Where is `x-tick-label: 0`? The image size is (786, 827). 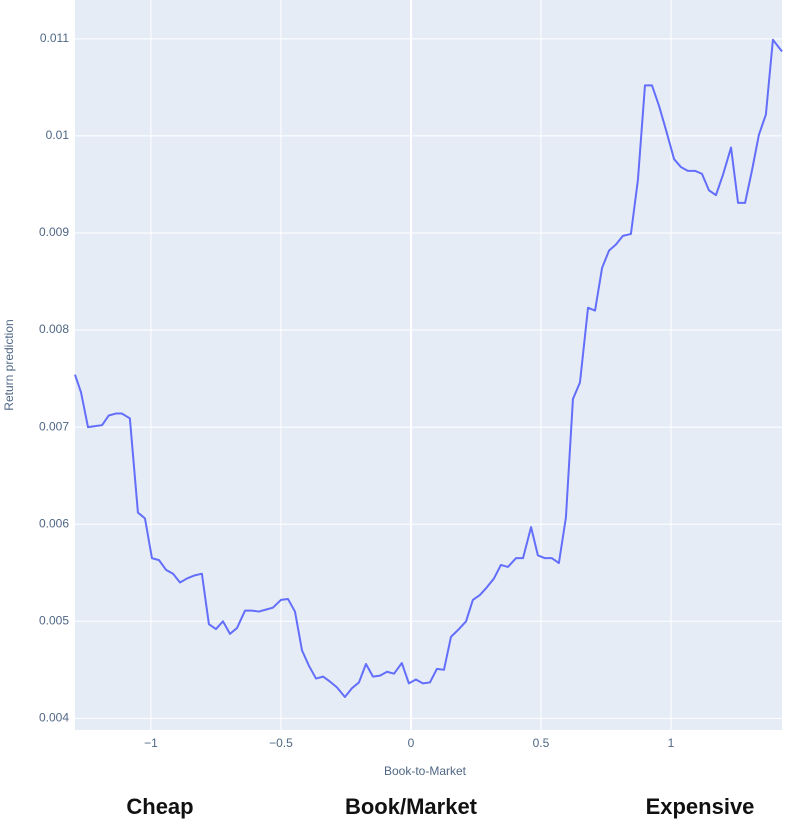 x-tick-label: 0 is located at coordinates (411, 743).